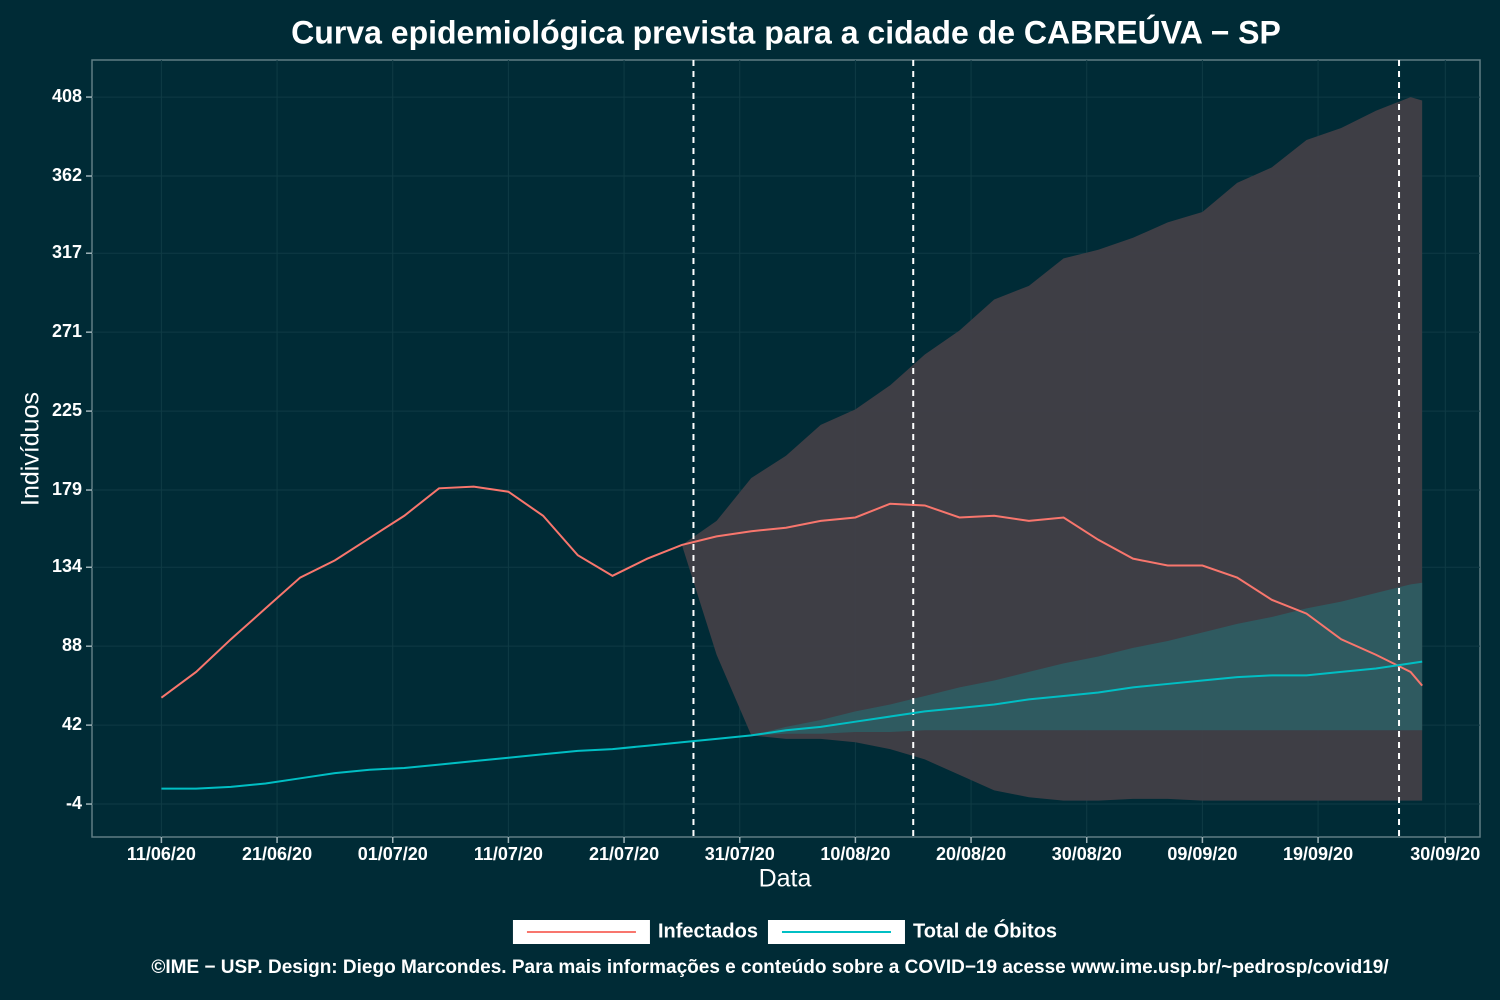 This screenshot has width=1500, height=1000. Describe the element at coordinates (67, 410) in the screenshot. I see `y-tick-label: 225` at that location.